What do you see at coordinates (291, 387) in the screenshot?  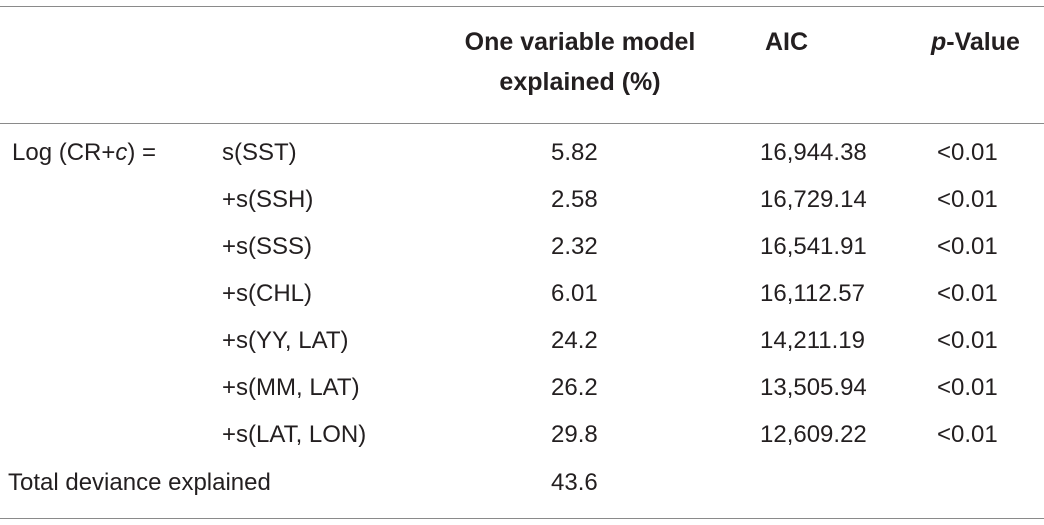 I see `term-cell: +s(MM, LAT)` at bounding box center [291, 387].